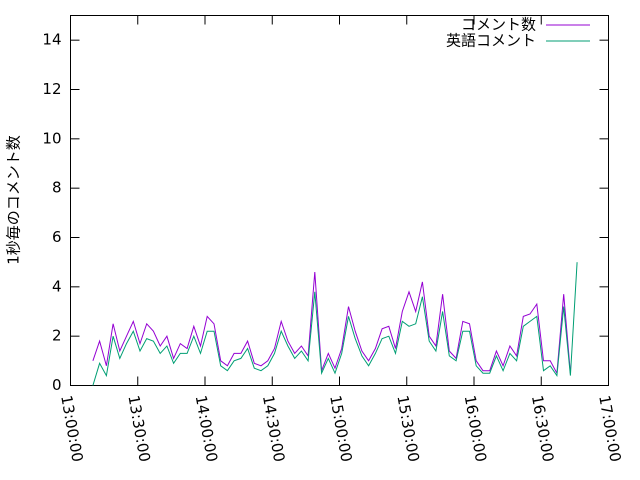  I want to click on legend-label: コメント数, so click(498, 25).